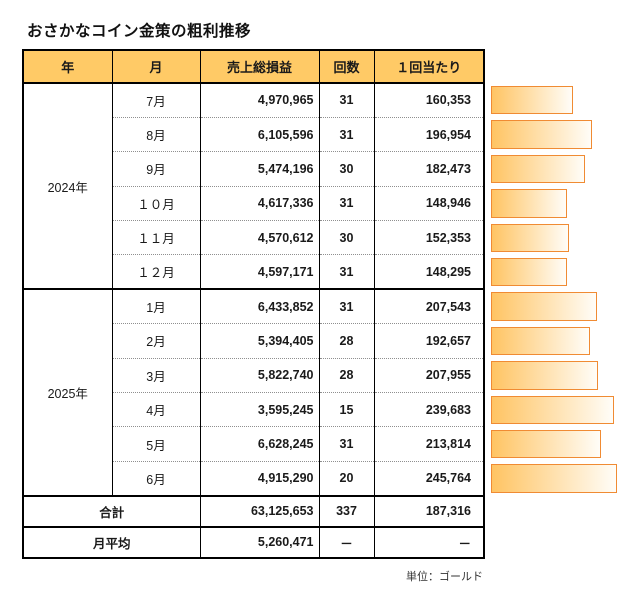 The width and height of the screenshot is (640, 600). What do you see at coordinates (346, 478) in the screenshot?
I see `run-count-cell: 20` at bounding box center [346, 478].